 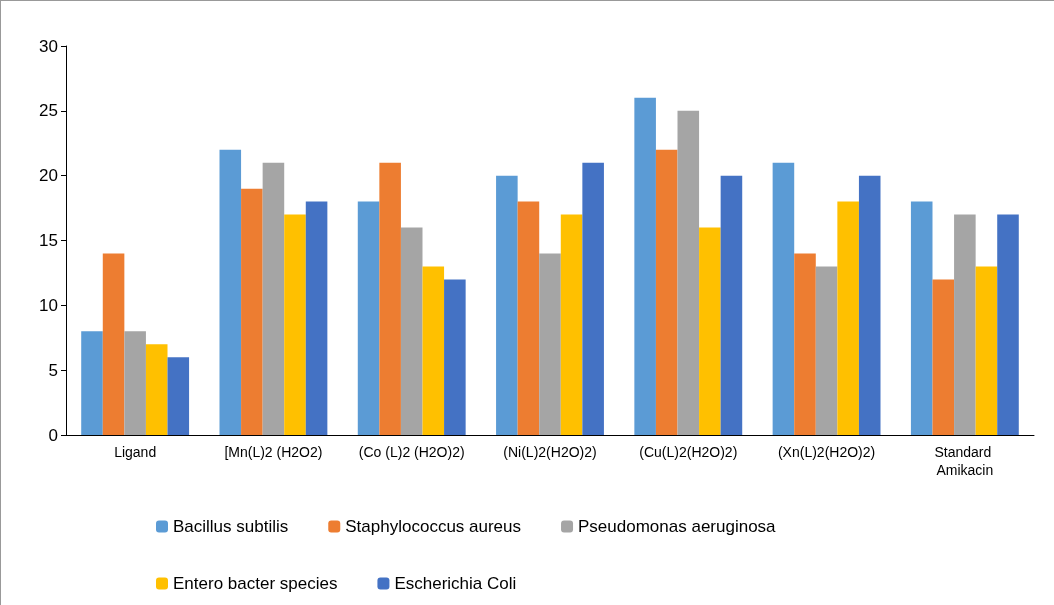 What do you see at coordinates (48, 305) in the screenshot?
I see `y-tick-label: 10` at bounding box center [48, 305].